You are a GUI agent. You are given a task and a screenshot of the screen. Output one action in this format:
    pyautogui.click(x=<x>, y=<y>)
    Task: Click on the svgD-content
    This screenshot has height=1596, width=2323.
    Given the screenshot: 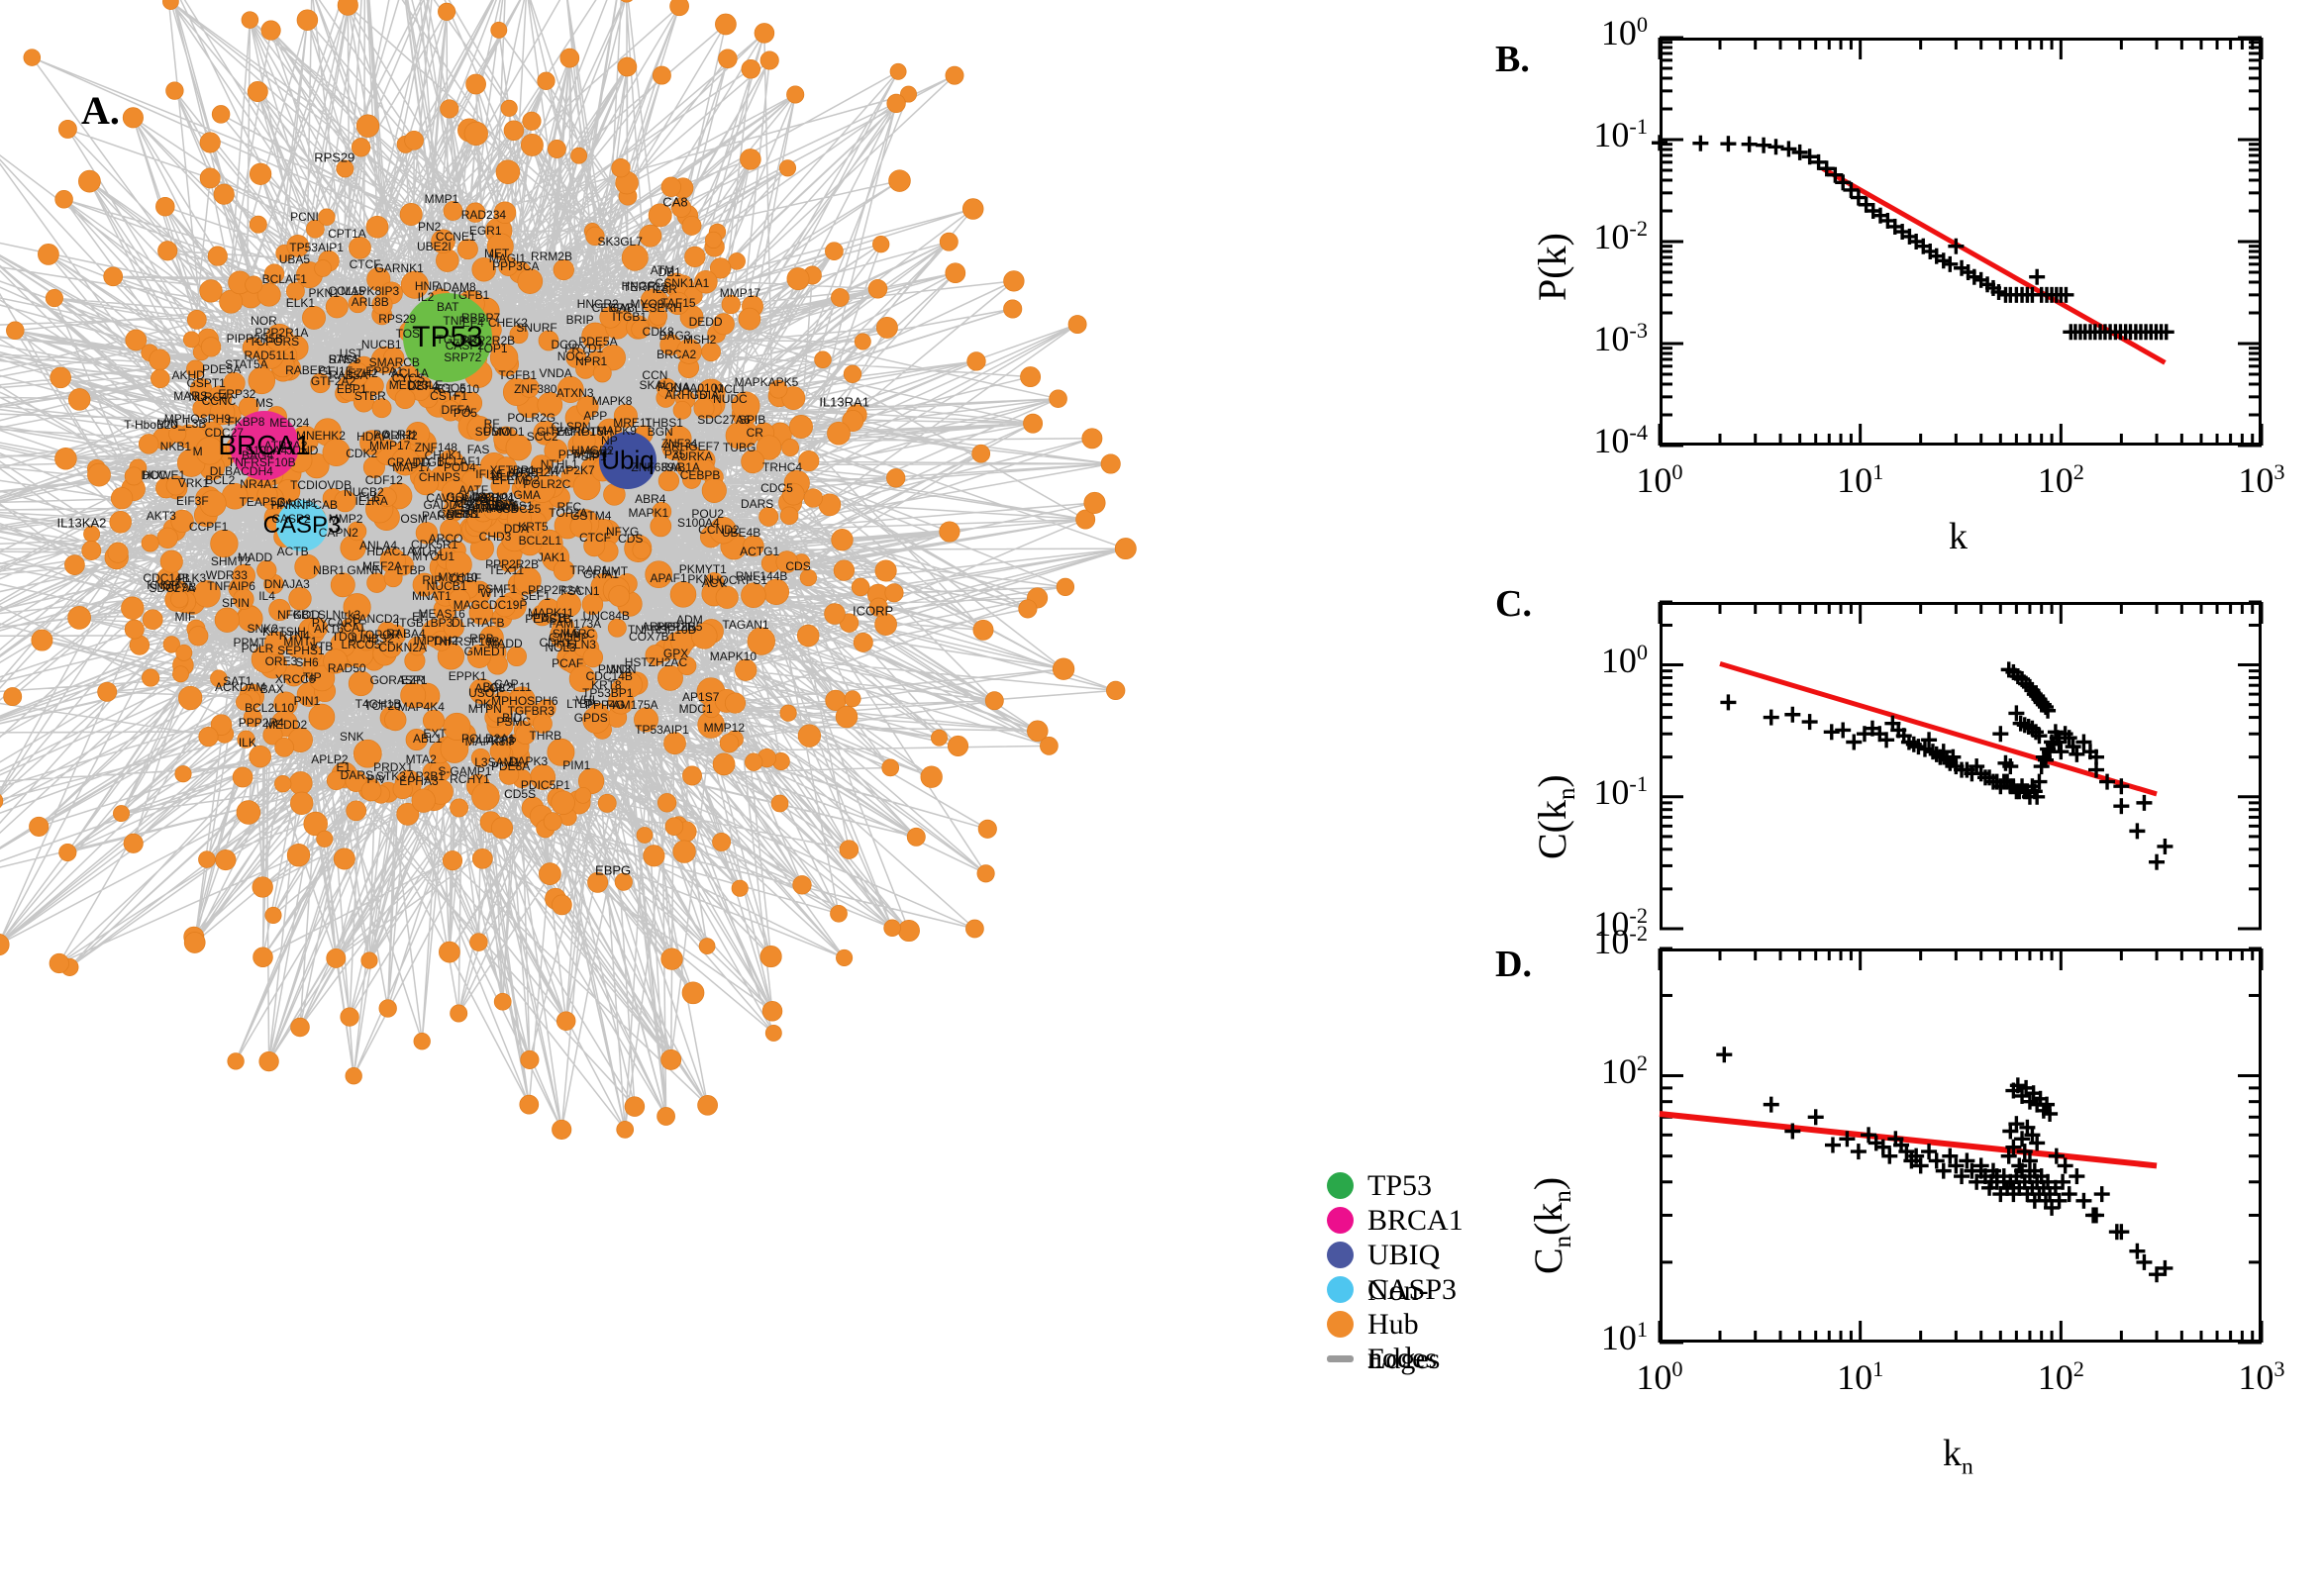 What is the action you would take?
    pyautogui.click(x=1961, y=1146)
    